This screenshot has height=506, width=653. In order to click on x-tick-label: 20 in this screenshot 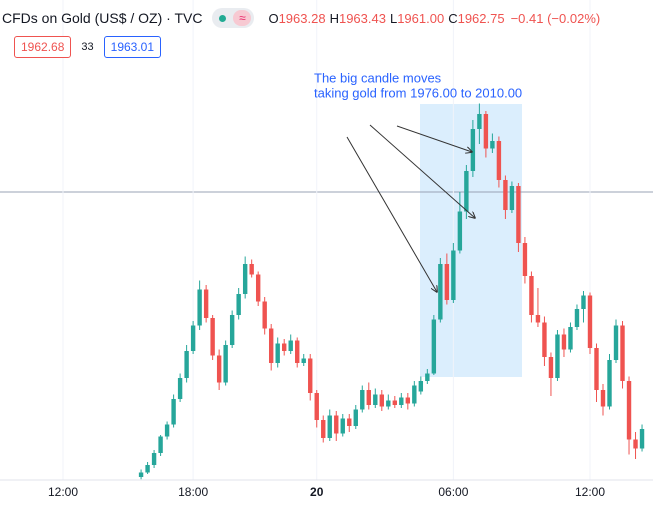, I will do `click(317, 492)`.